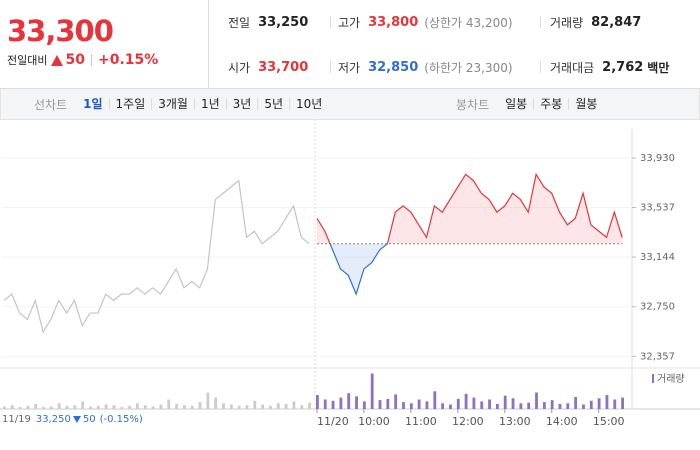 The height and width of the screenshot is (450, 700). I want to click on candle-tab: 일봉, so click(516, 104).